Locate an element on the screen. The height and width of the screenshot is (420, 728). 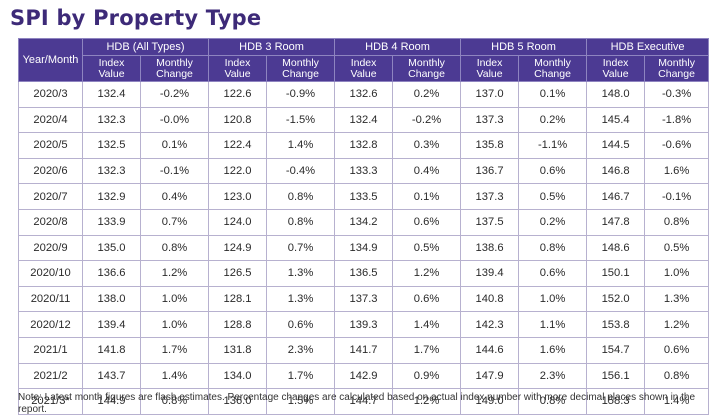
monthly-change-cell: -0.2% is located at coordinates (427, 120).